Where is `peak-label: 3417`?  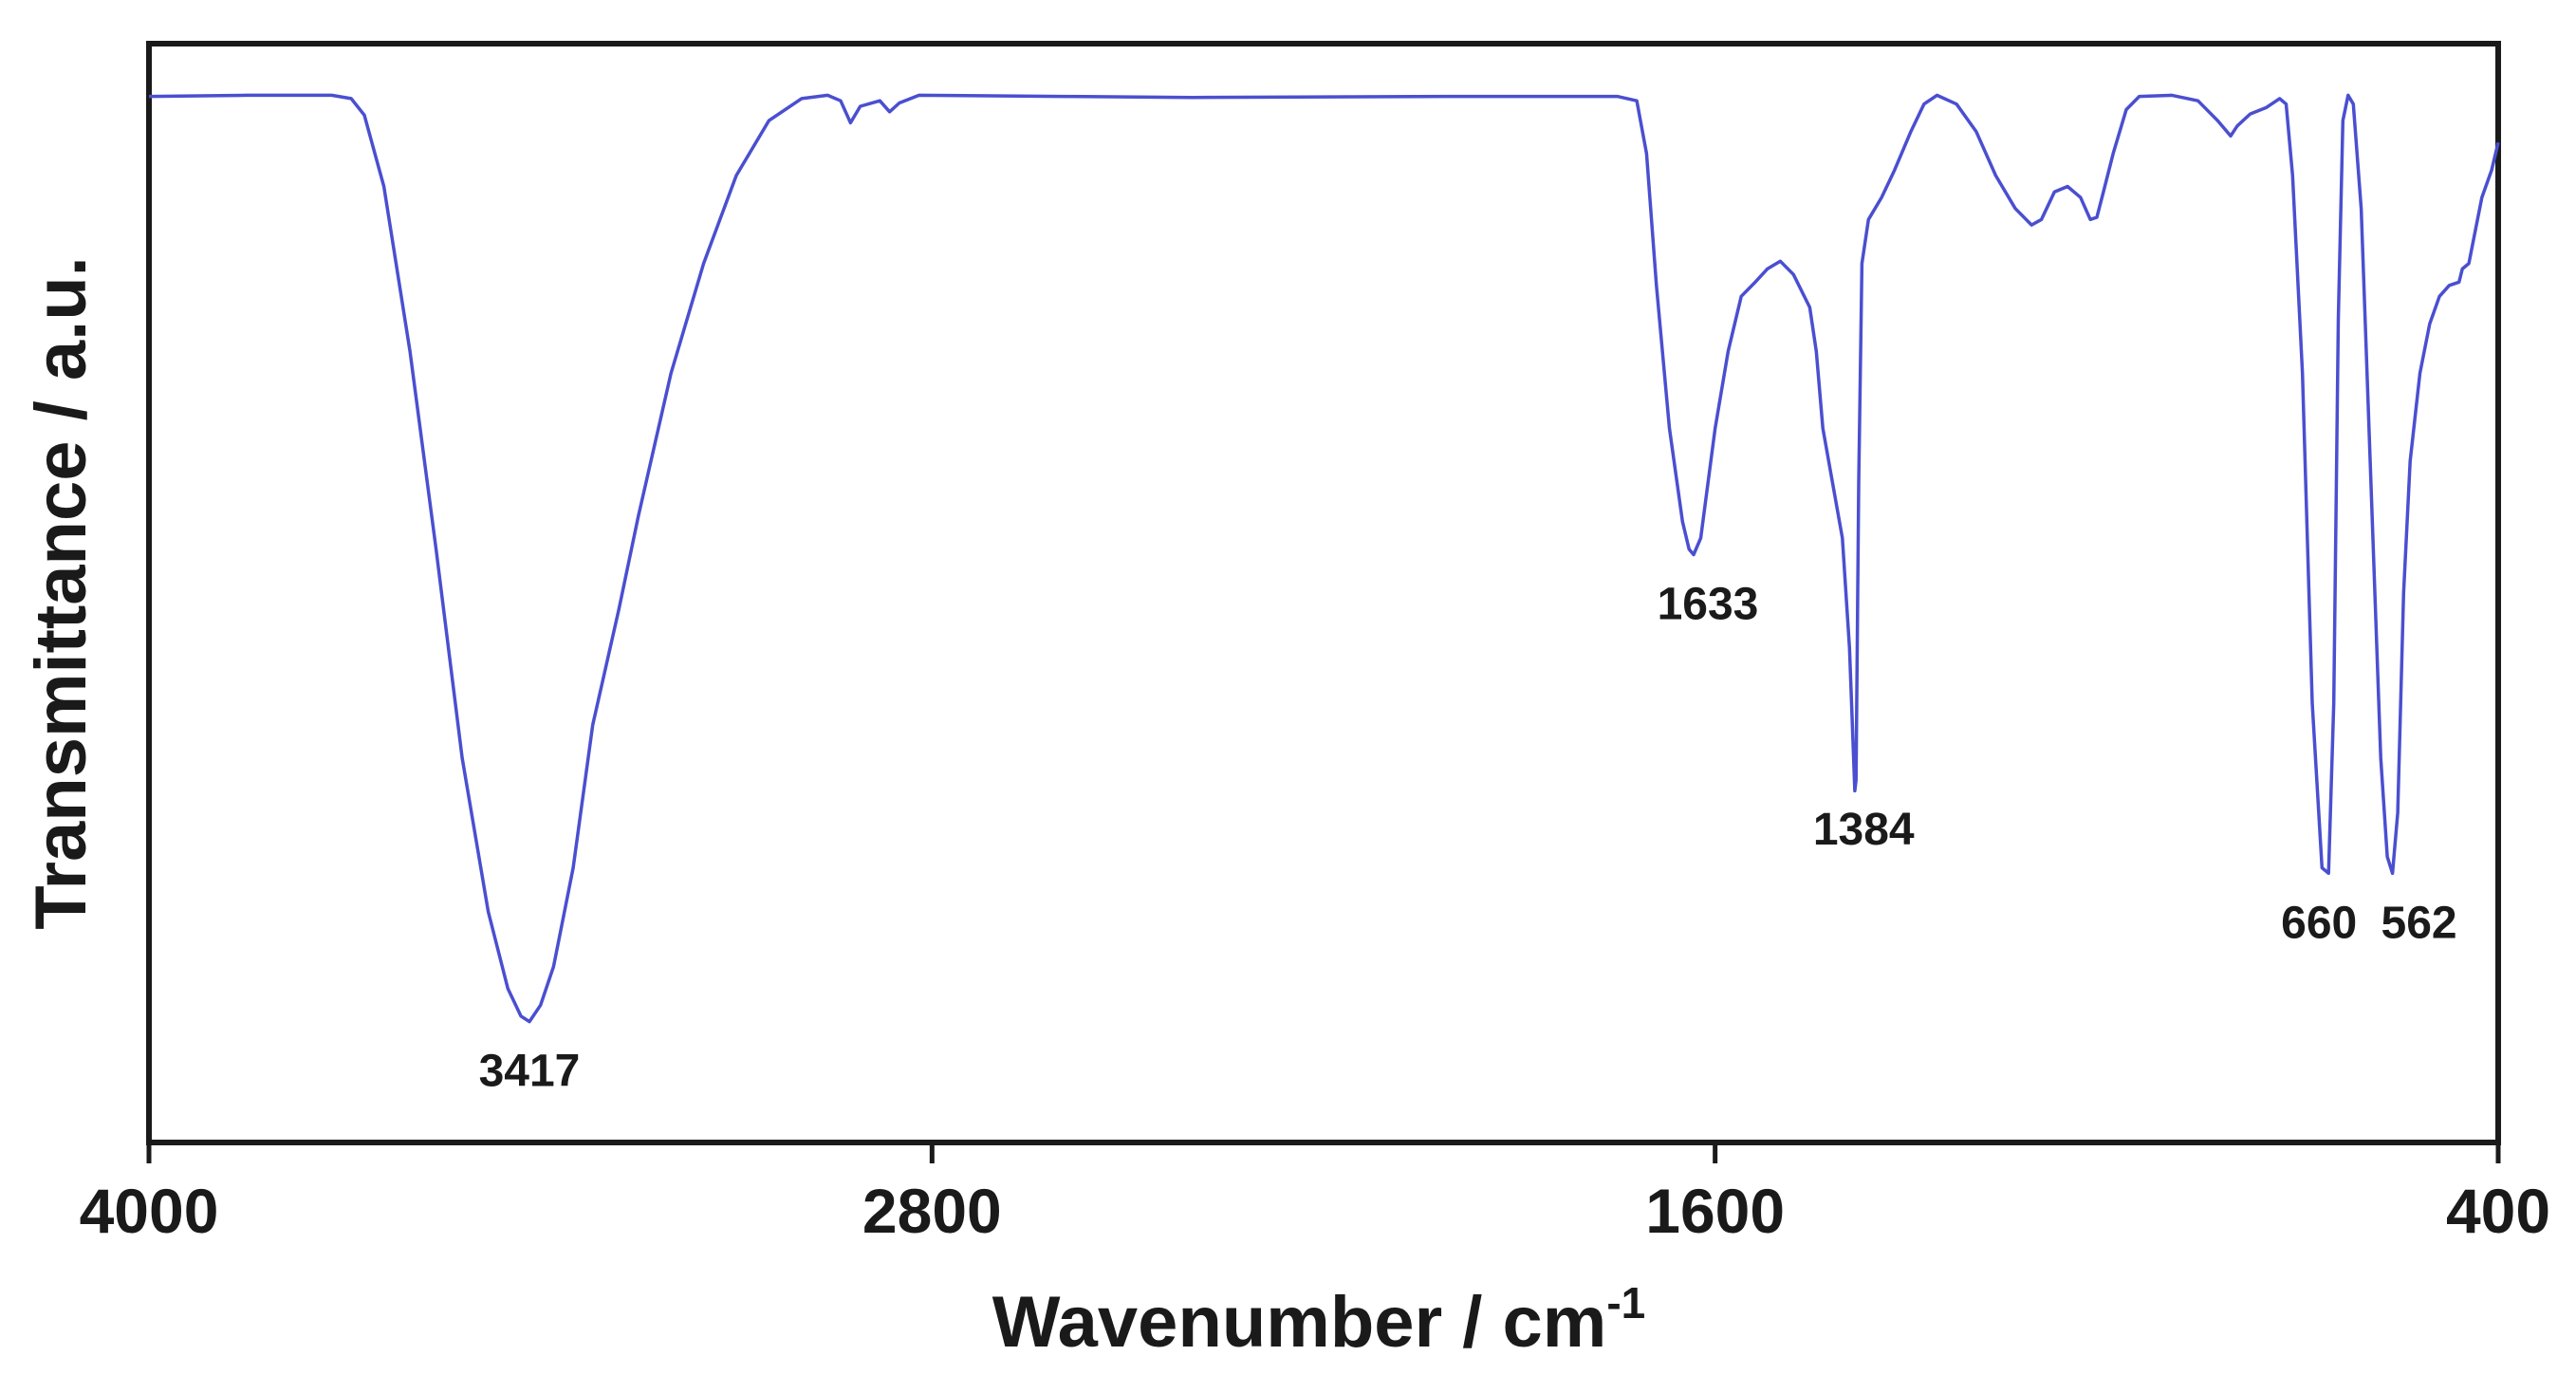
peak-label: 3417 is located at coordinates (530, 1072).